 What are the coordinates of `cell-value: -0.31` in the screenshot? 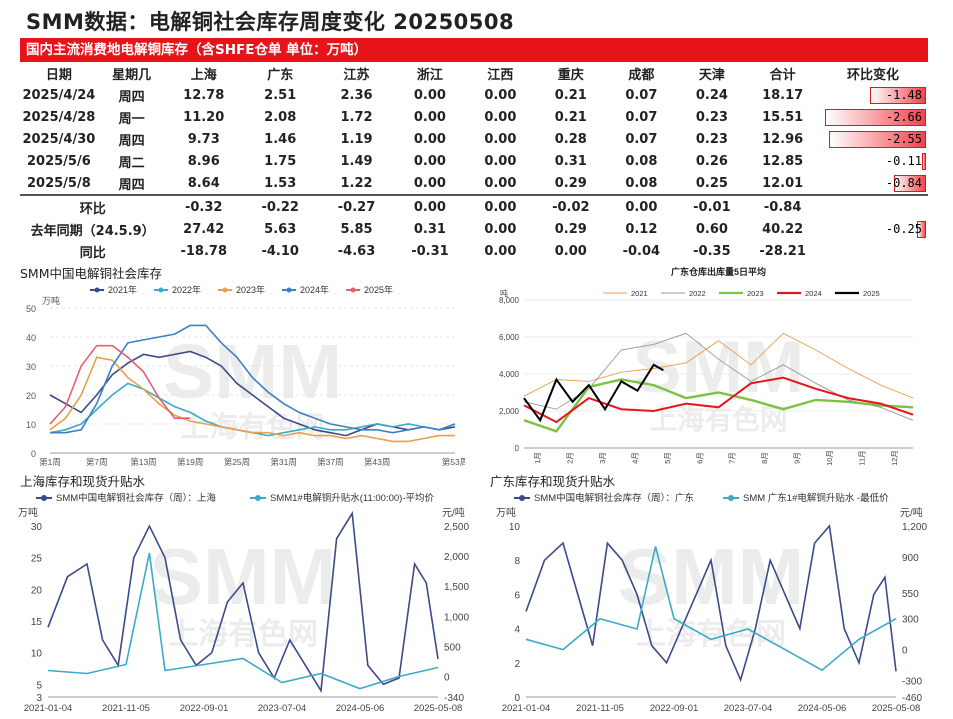 It's located at (430, 251).